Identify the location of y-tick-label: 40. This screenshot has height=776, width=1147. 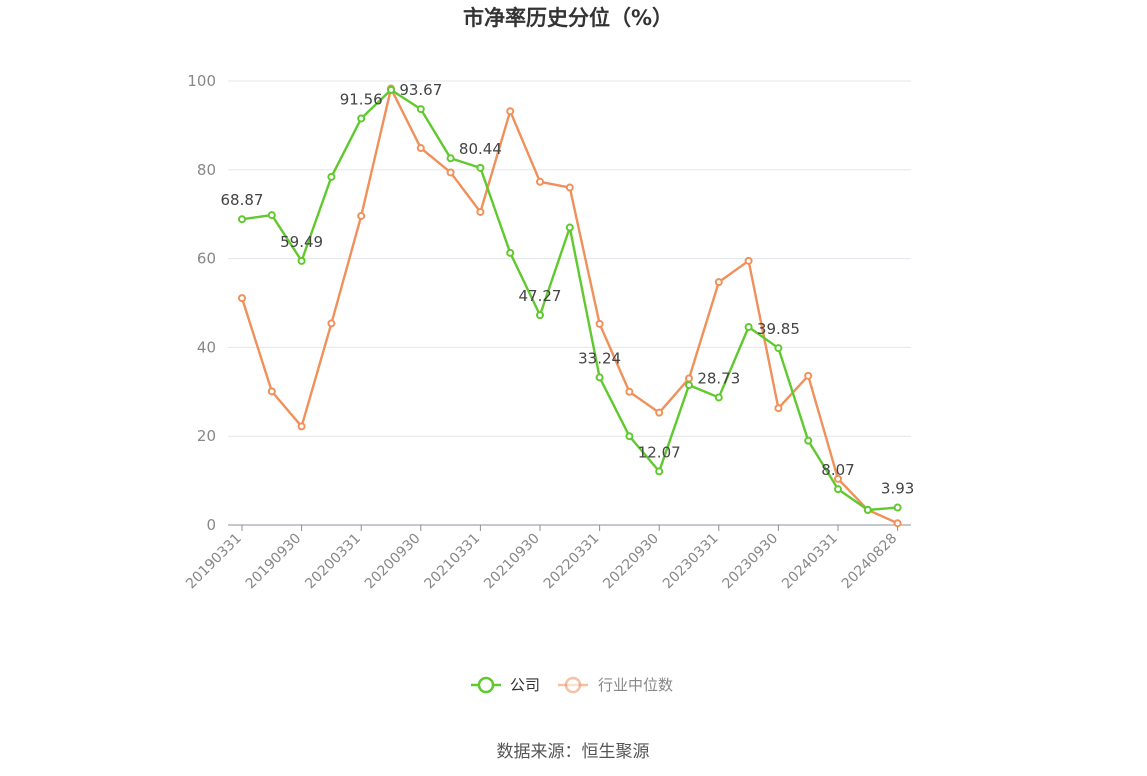
(206, 347).